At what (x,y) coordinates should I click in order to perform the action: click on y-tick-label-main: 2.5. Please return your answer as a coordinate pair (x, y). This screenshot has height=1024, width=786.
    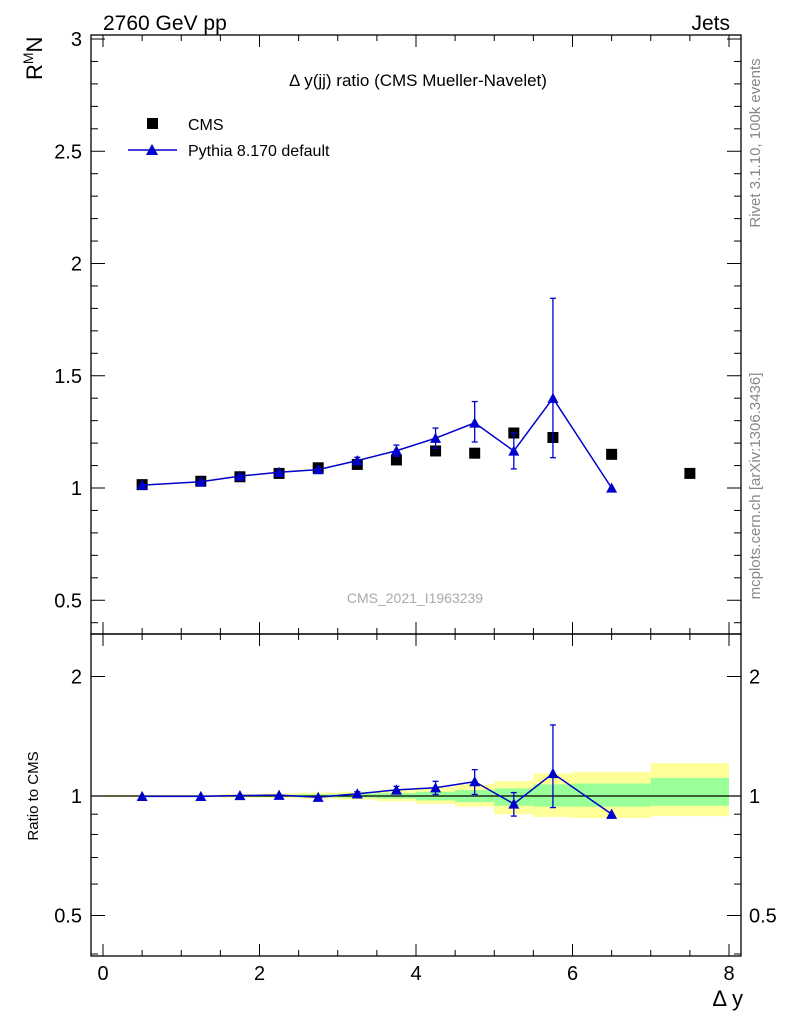
    Looking at the image, I should click on (68, 152).